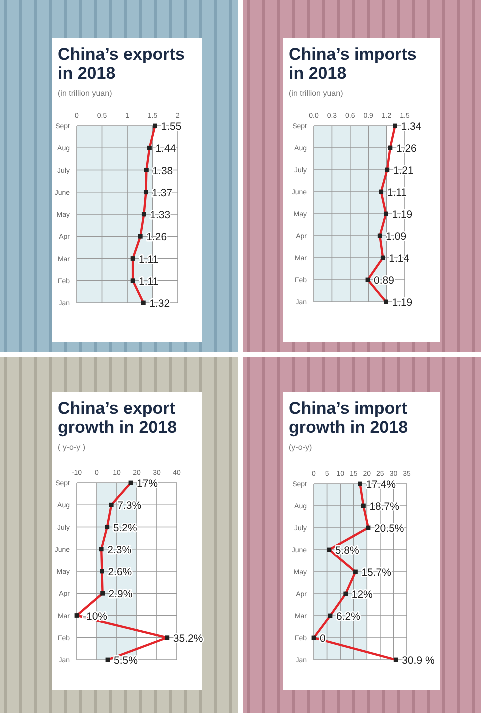  What do you see at coordinates (399, 259) in the screenshot?
I see `data-label: 1.14` at bounding box center [399, 259].